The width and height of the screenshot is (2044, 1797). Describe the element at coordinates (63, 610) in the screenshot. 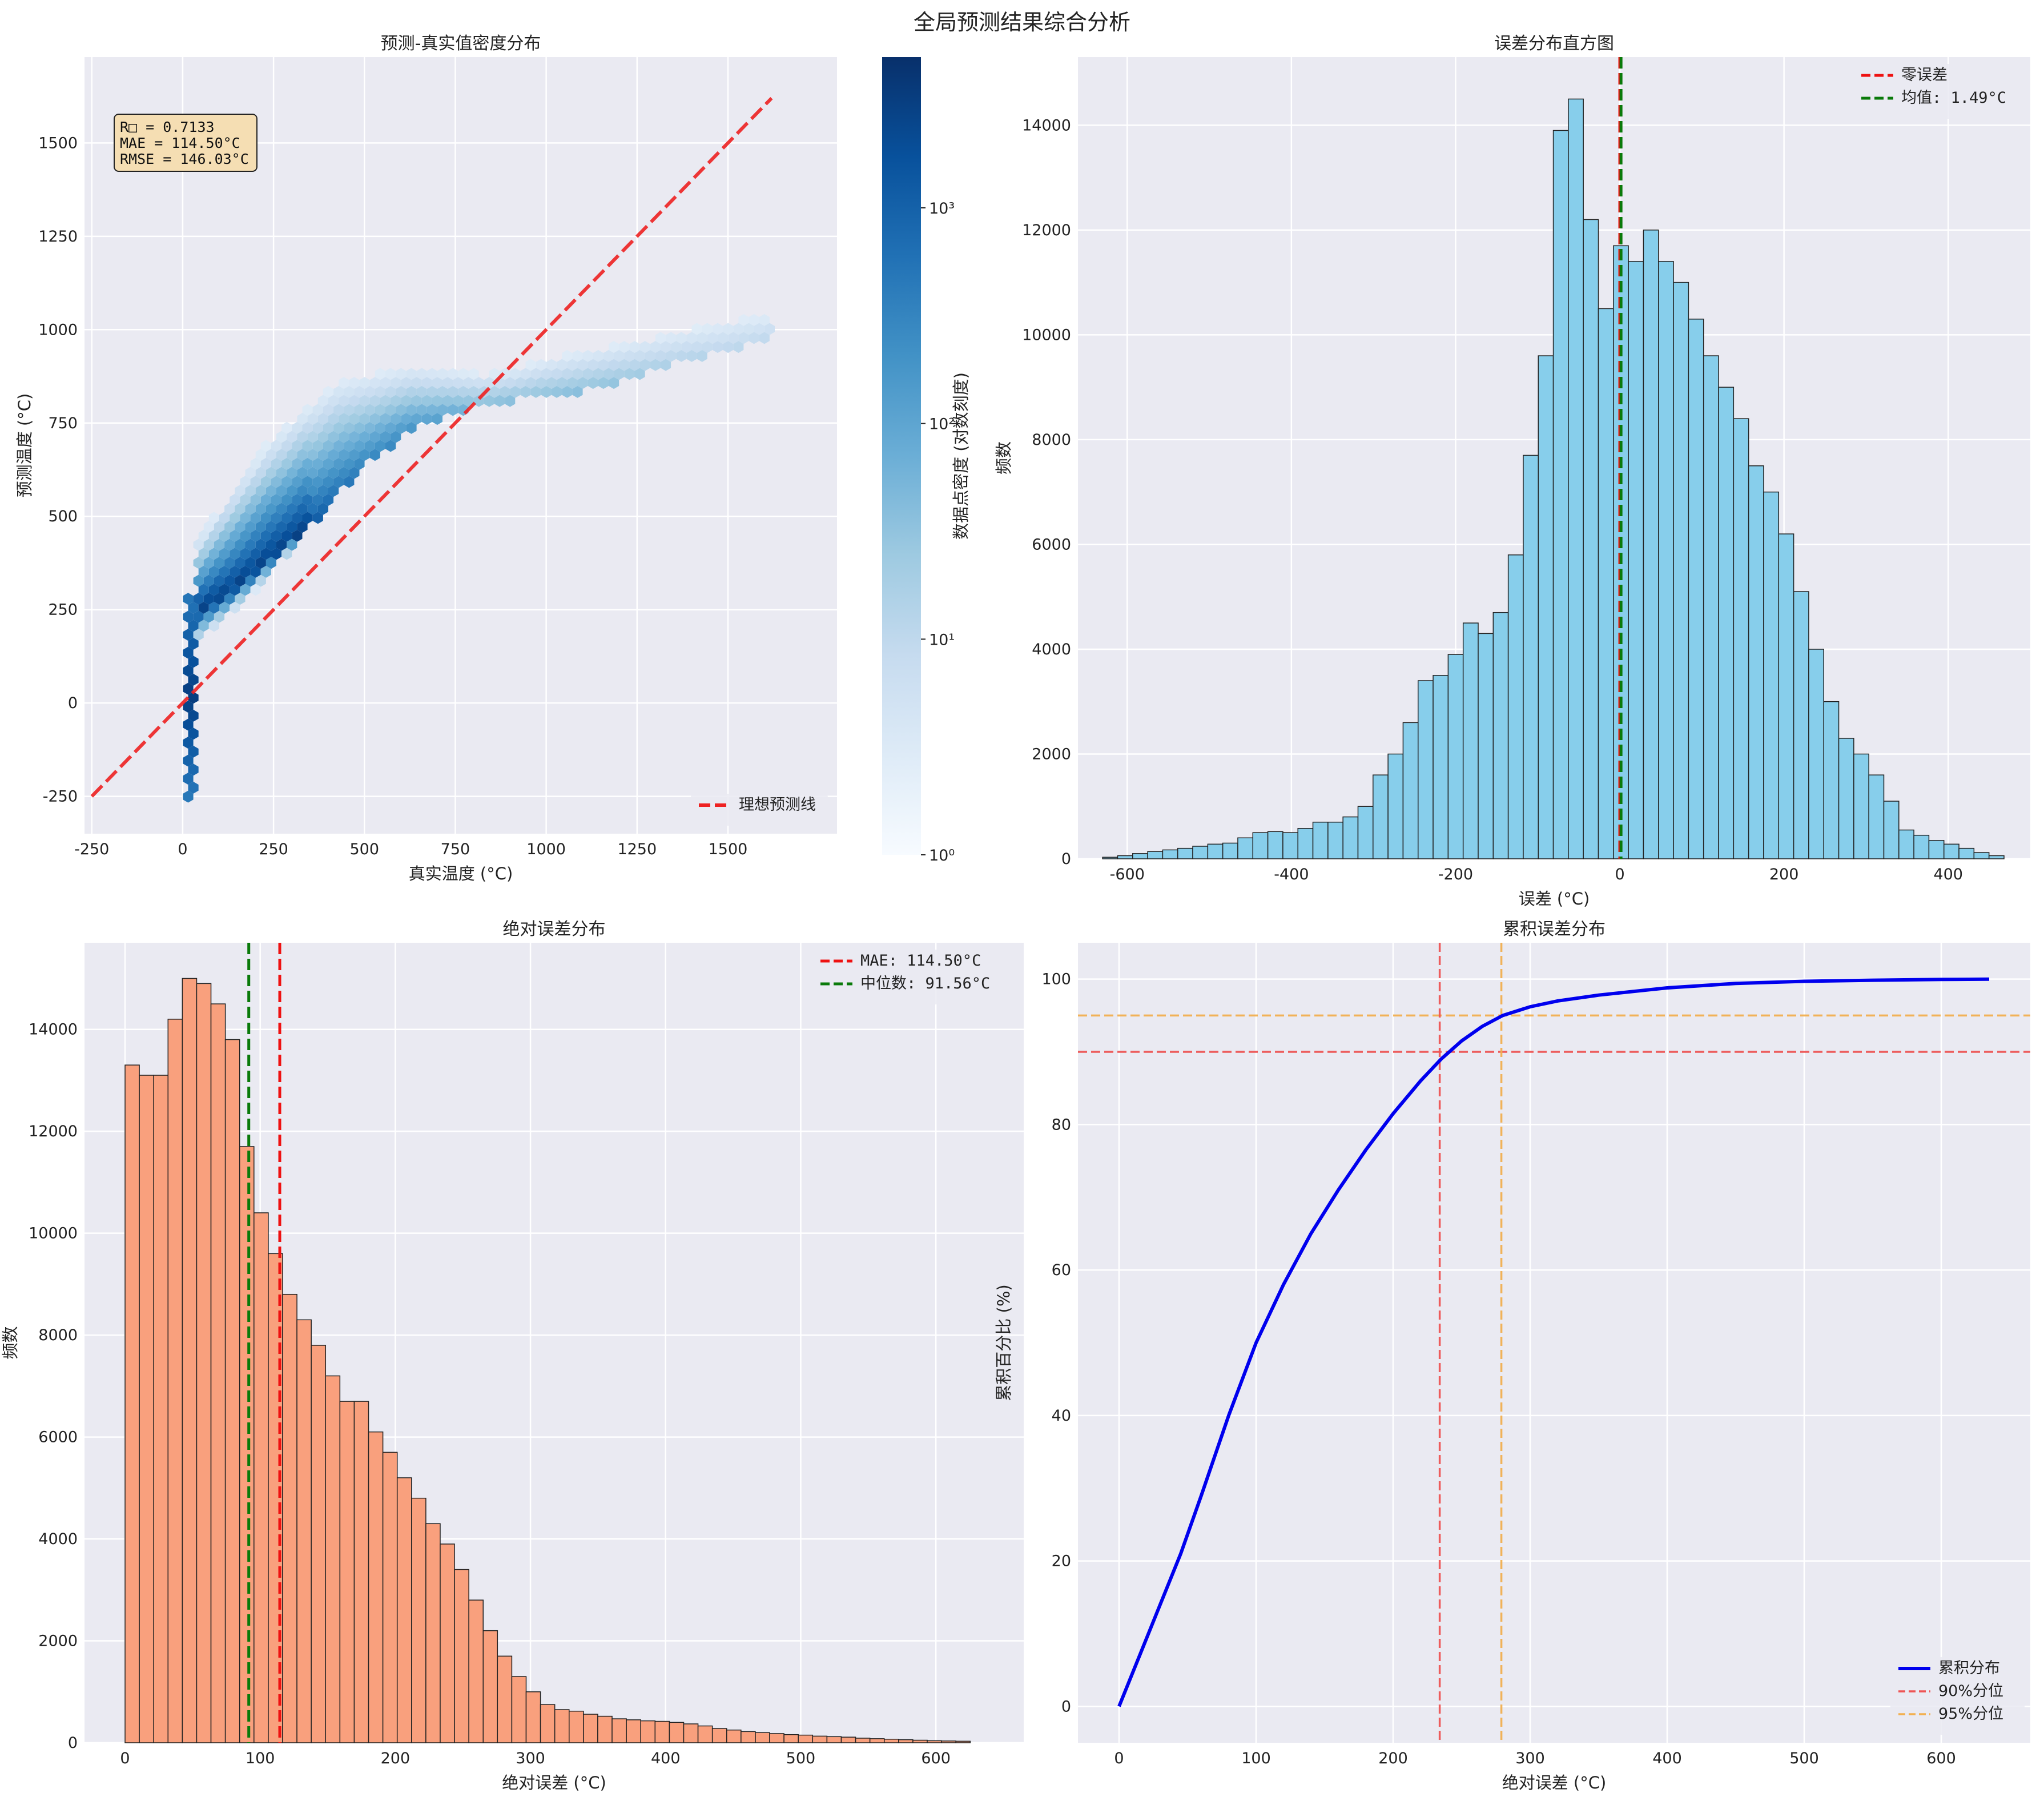

I see `y-tick-label: 250` at that location.